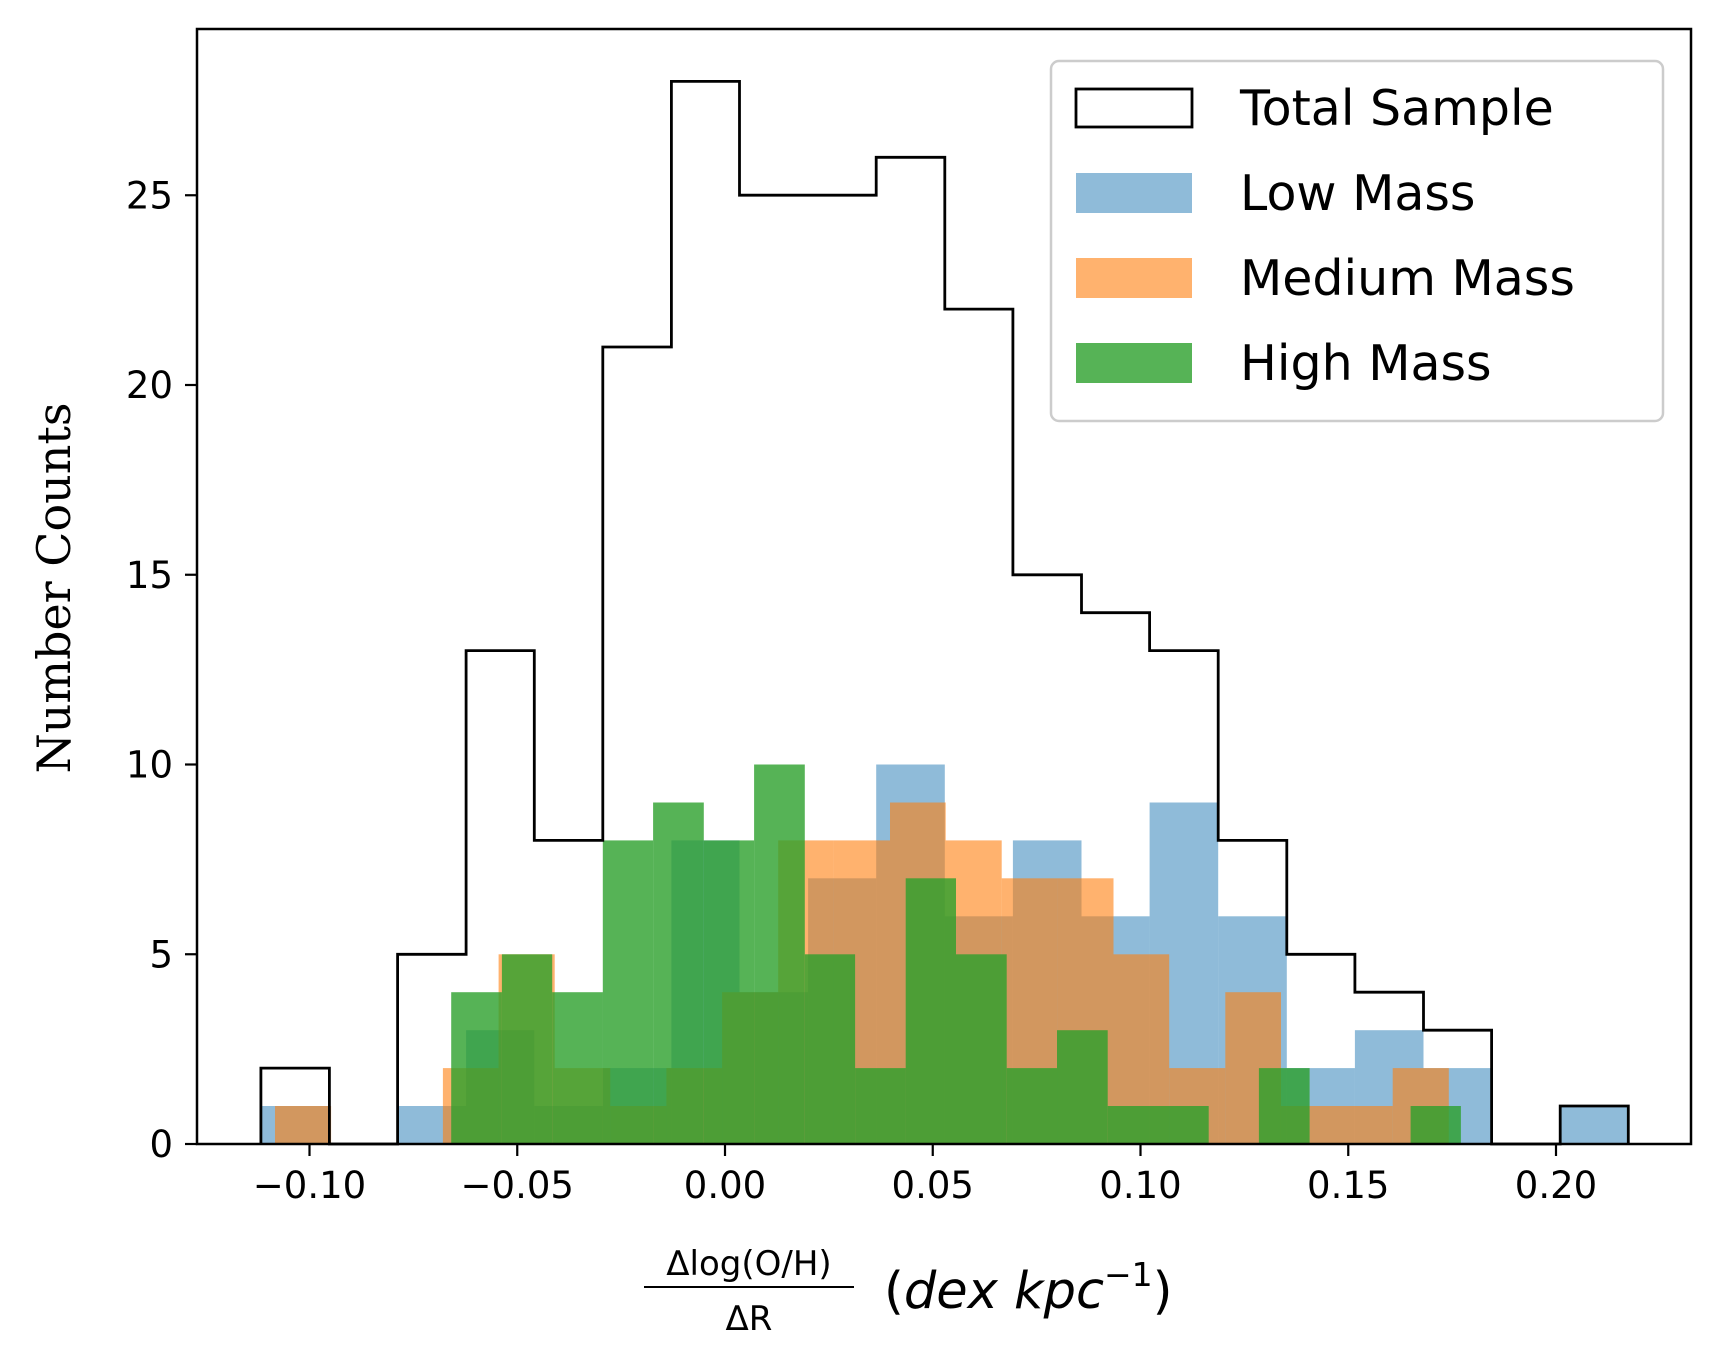 The height and width of the screenshot is (1367, 1714). Describe the element at coordinates (1348, 1185) in the screenshot. I see `x-tick-label: 0.15` at that location.